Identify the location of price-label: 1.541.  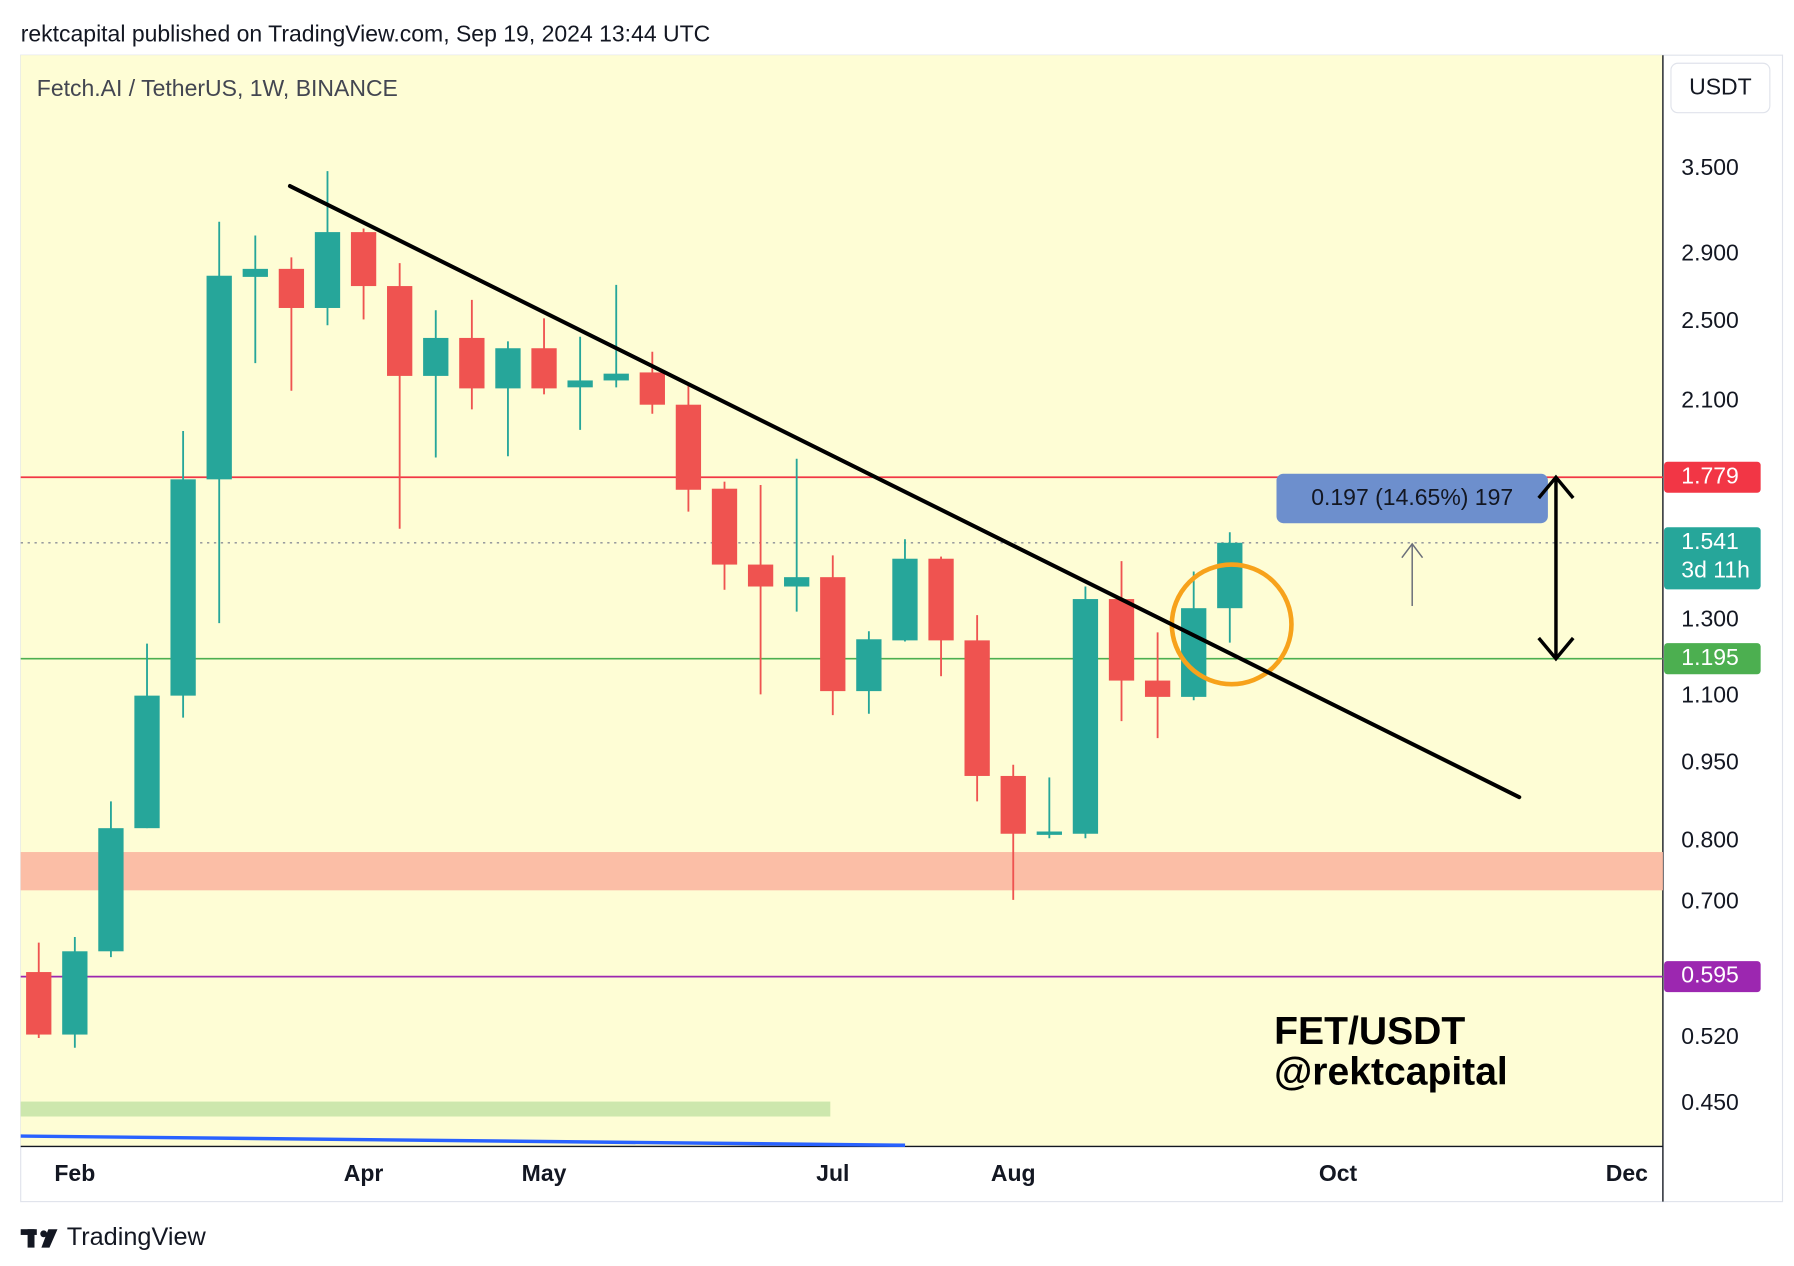
(1710, 541).